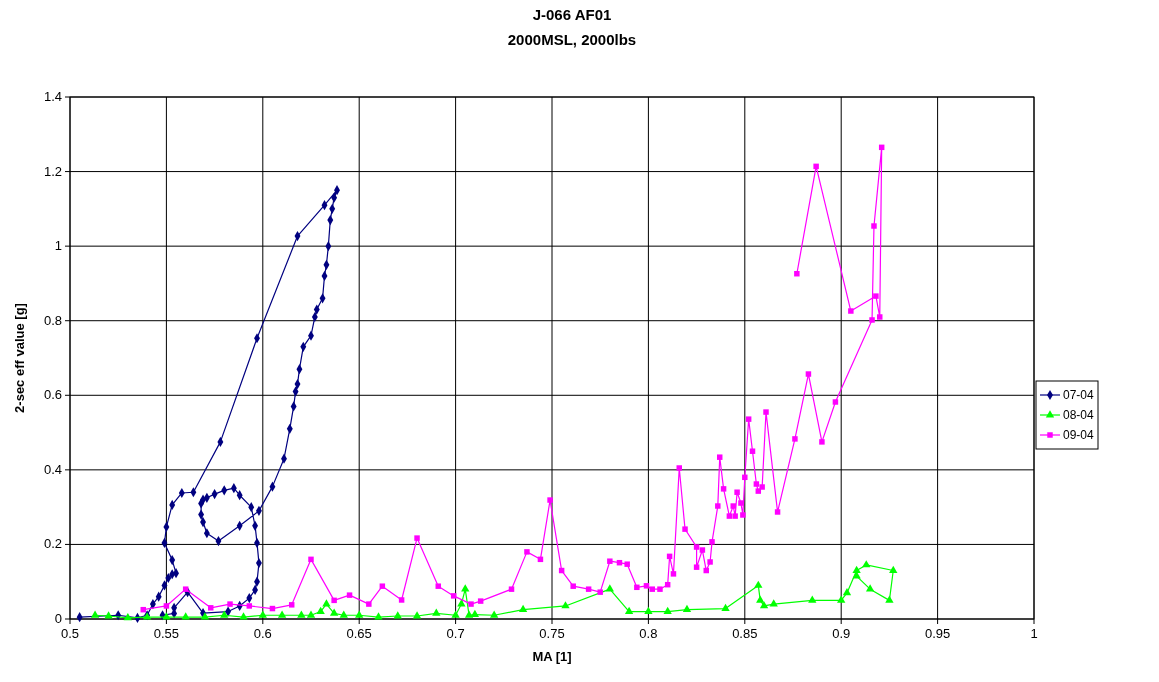 This screenshot has height=682, width=1159. I want to click on y-tick-label: 0.2, so click(52, 544).